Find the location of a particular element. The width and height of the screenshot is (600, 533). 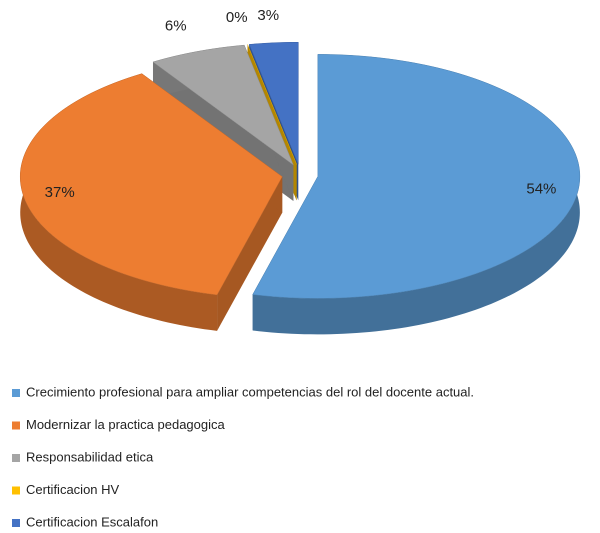

data-label: 37% is located at coordinates (60, 192).